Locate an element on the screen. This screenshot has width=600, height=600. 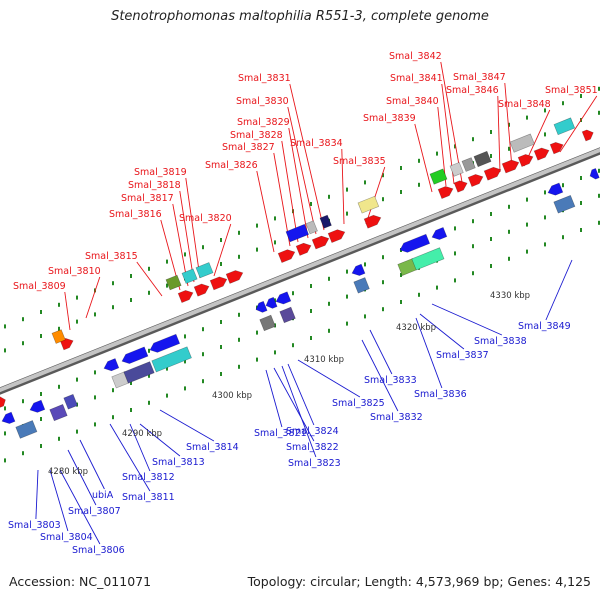
gene-label: Smal_3803 is located at coordinates (34, 525).